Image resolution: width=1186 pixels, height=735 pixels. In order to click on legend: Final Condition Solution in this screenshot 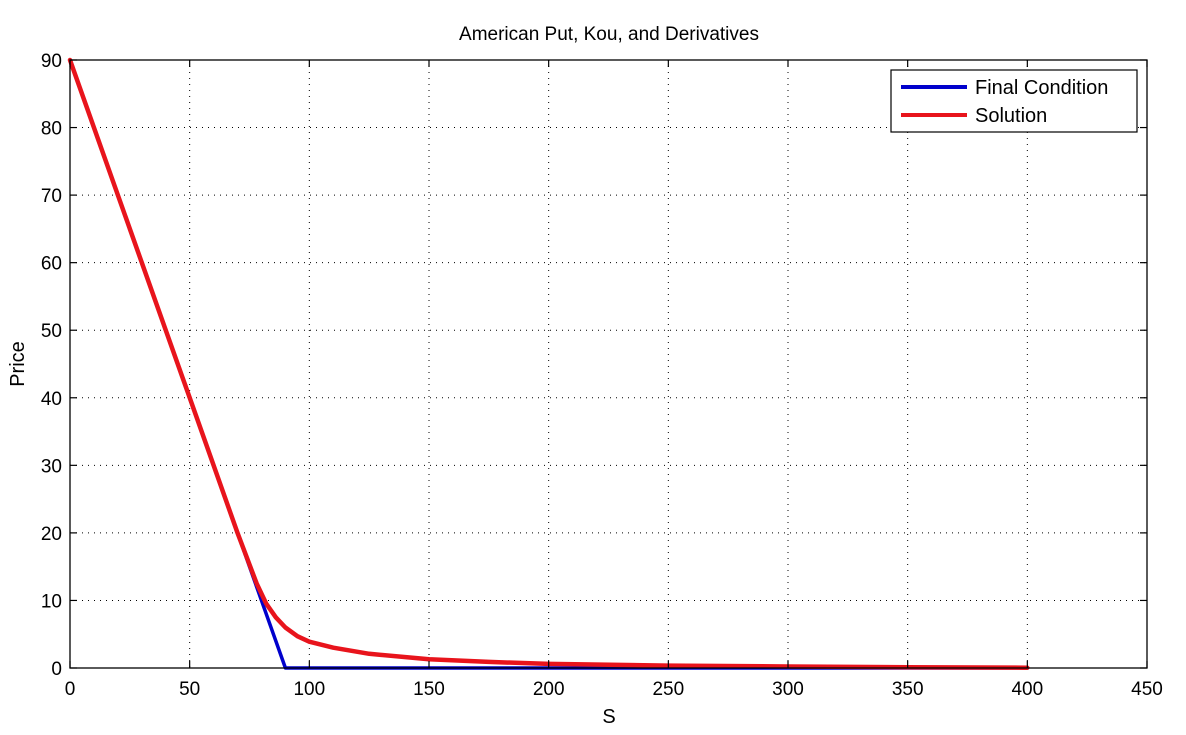, I will do `click(1014, 101)`.